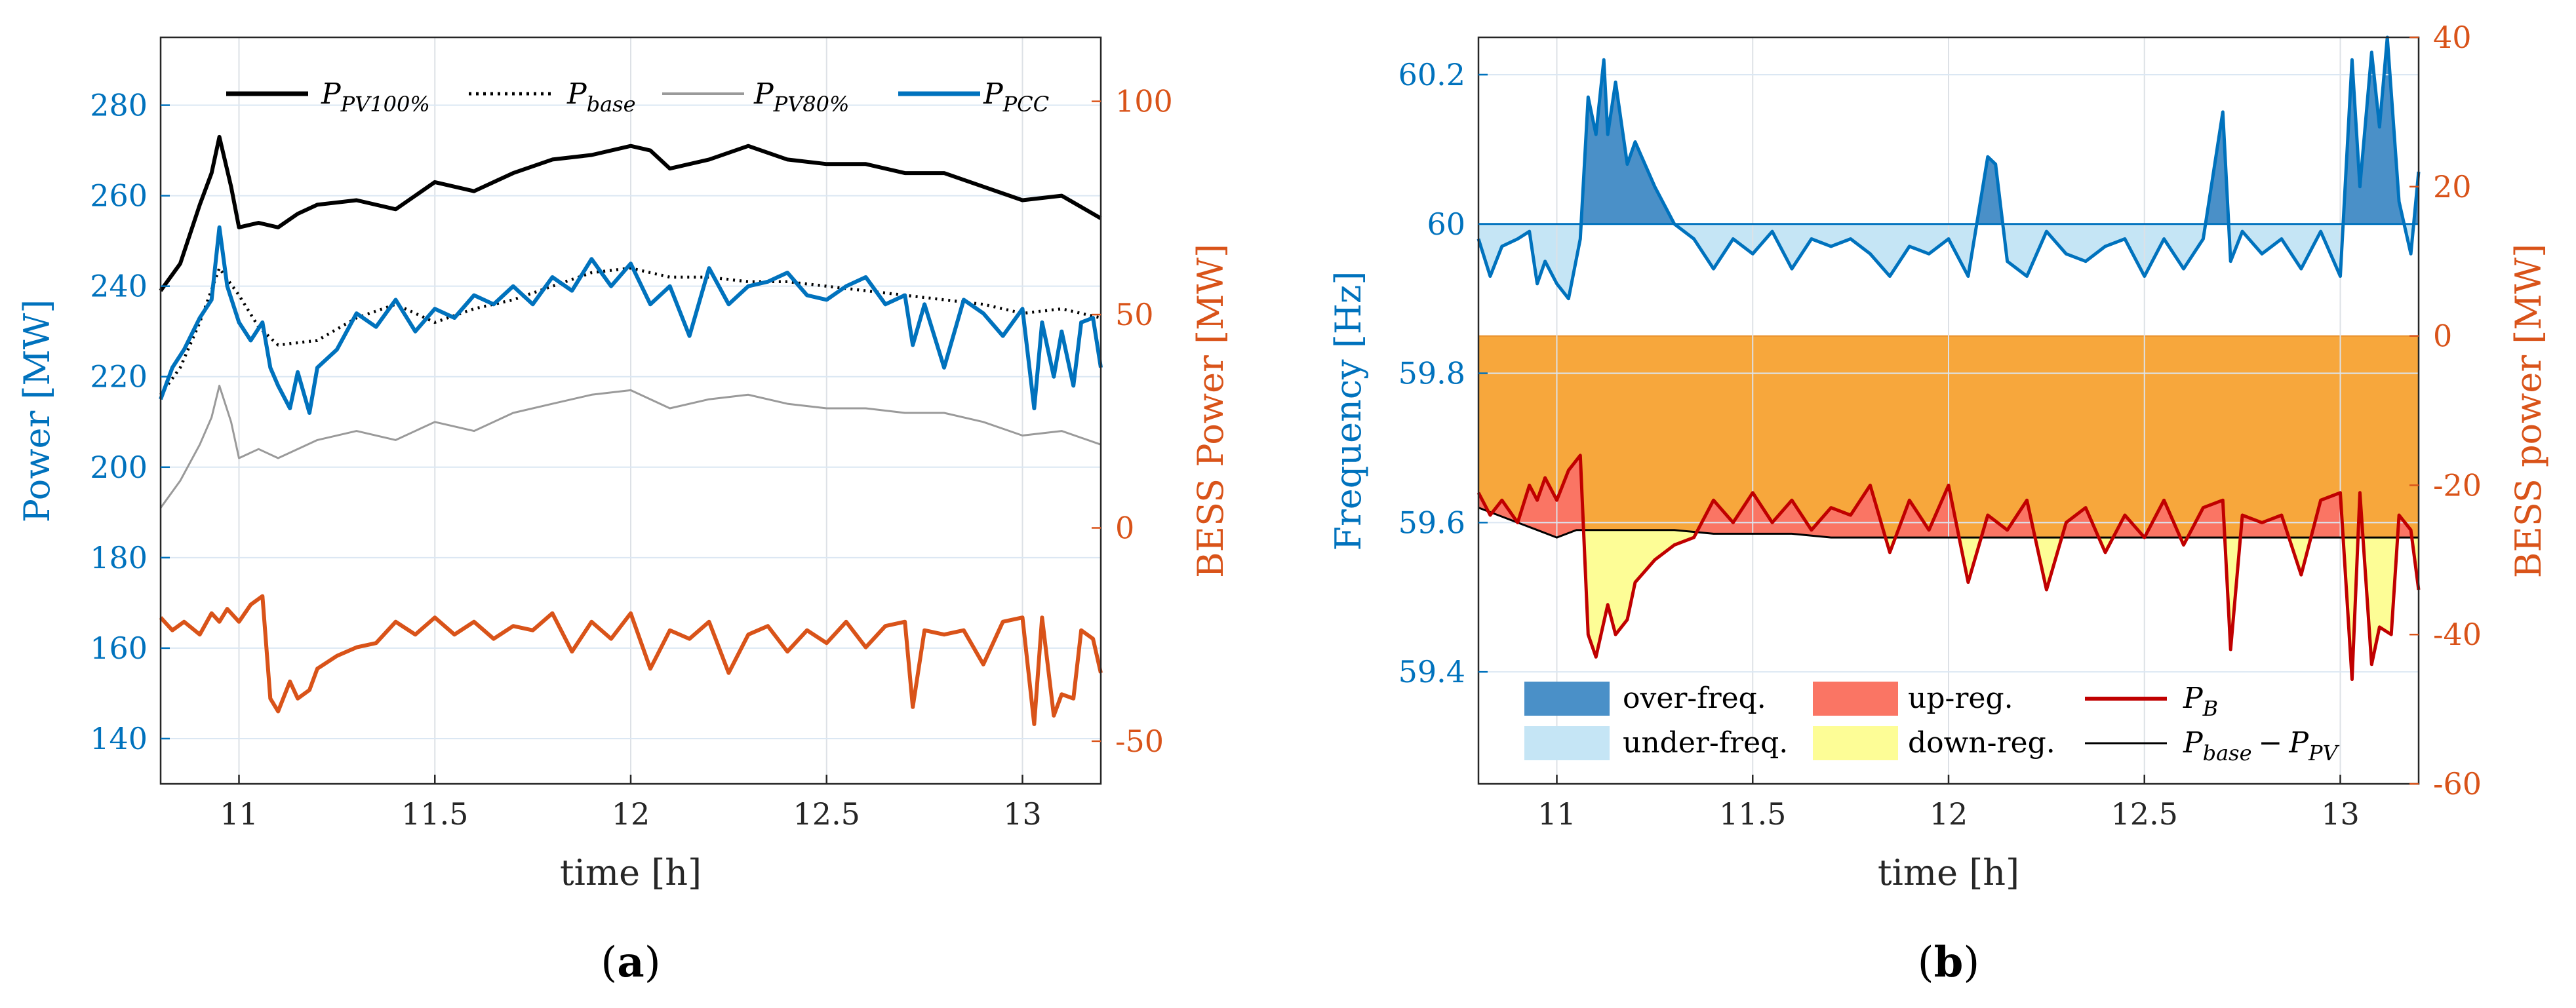 Image resolution: width=2576 pixels, height=1008 pixels. Describe the element at coordinates (119, 286) in the screenshot. I see `panel-a-ytick-label-left: 240` at that location.